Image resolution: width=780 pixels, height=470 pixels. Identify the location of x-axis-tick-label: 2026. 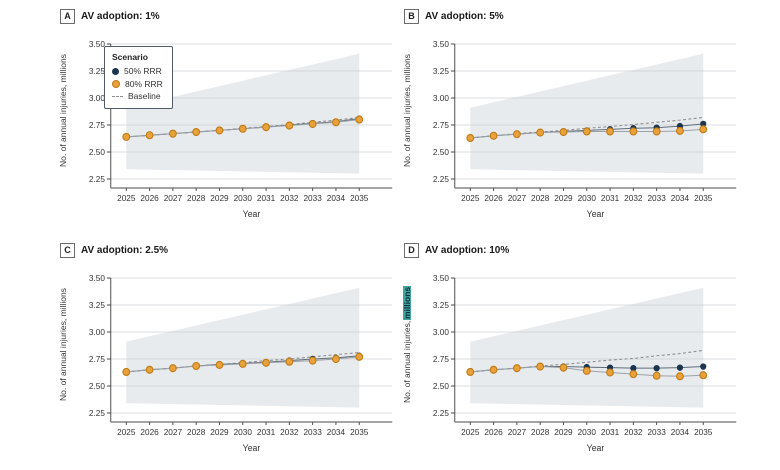
(493, 432).